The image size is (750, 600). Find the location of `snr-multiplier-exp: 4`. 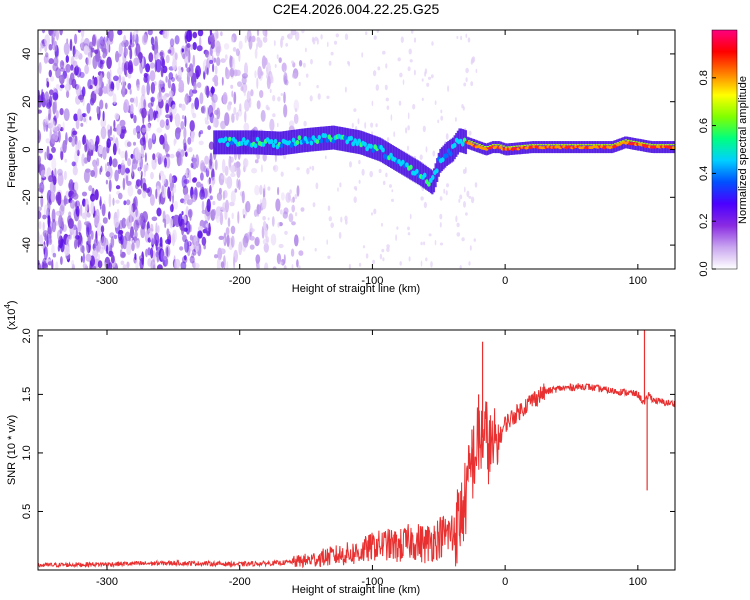

snr-multiplier-exp: 4 is located at coordinates (7, 306).